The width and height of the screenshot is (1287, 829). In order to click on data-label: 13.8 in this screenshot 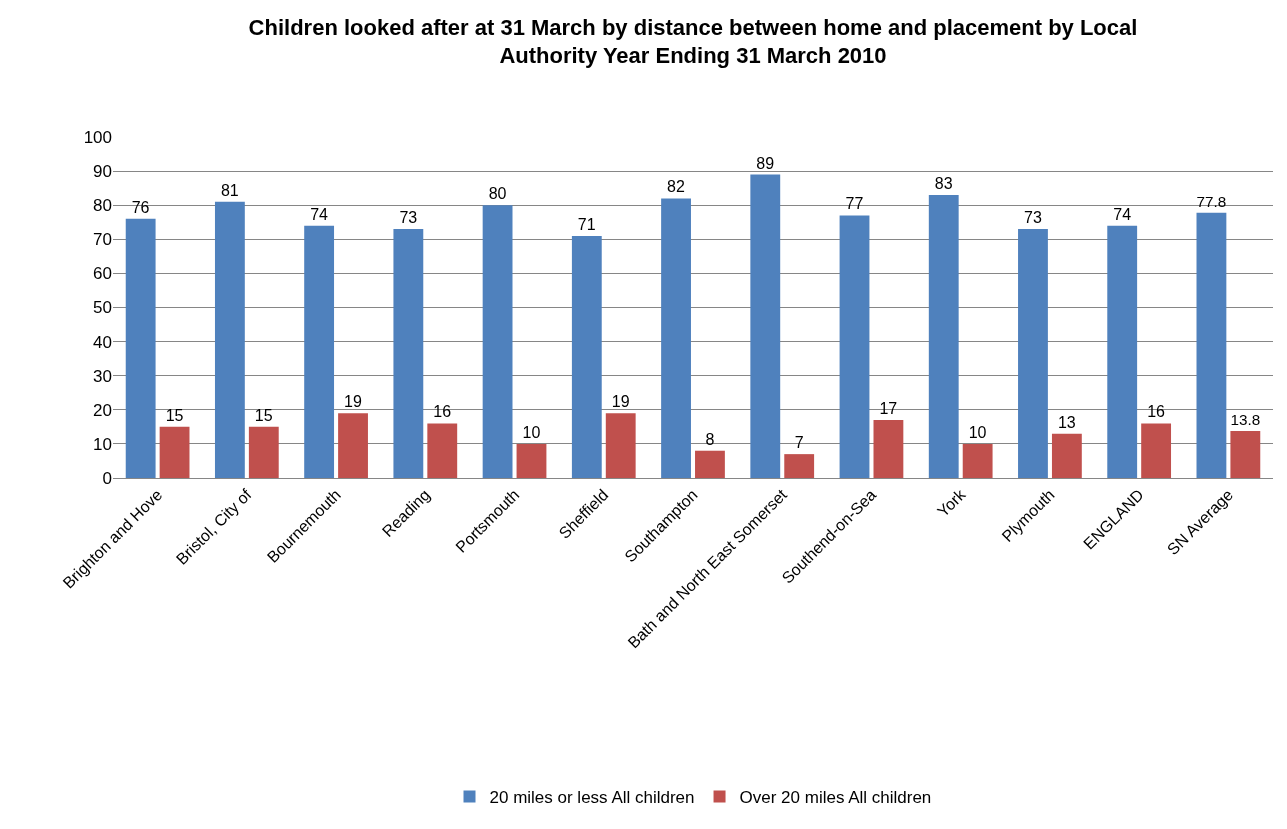, I will do `click(1245, 420)`.